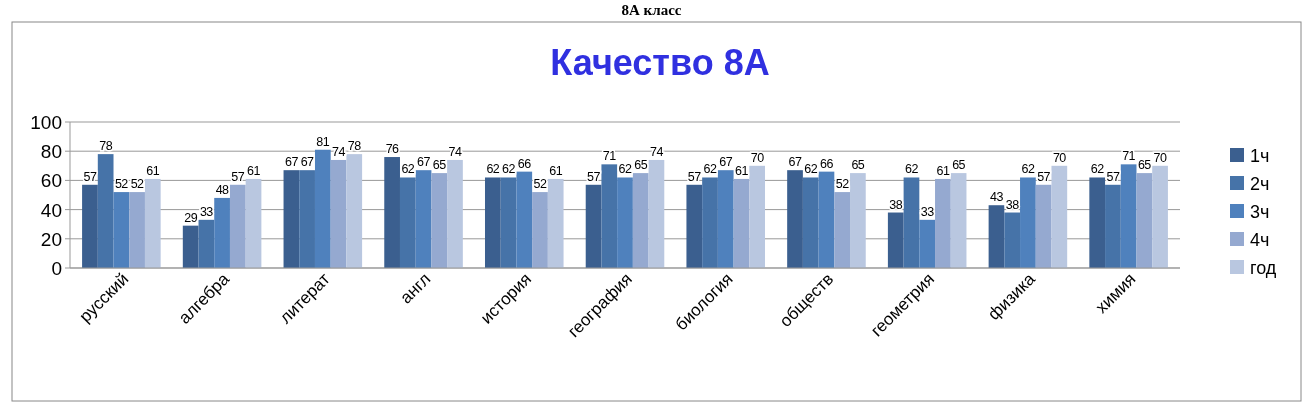 The image size is (1303, 403). Describe the element at coordinates (222, 189) in the screenshot. I see `data-label: 48` at that location.